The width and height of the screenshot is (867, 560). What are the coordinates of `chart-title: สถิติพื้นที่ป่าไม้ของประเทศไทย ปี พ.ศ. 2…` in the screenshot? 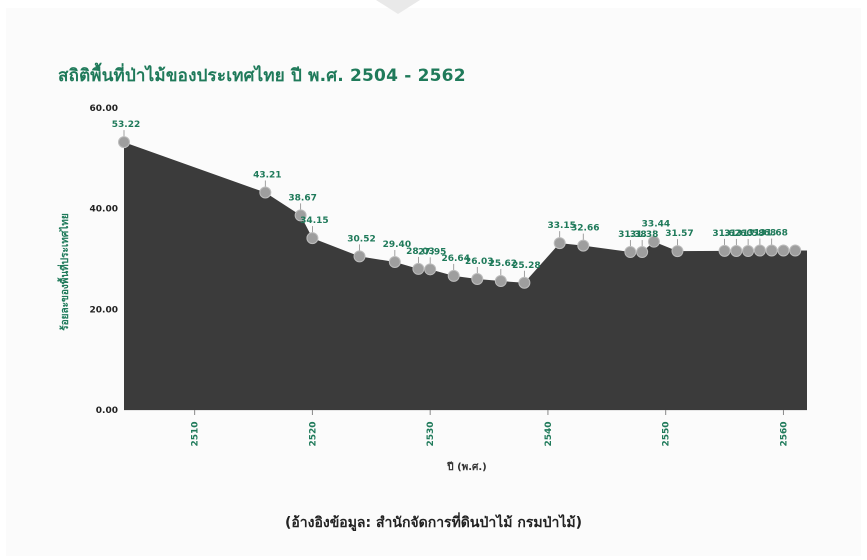 It's located at (262, 76).